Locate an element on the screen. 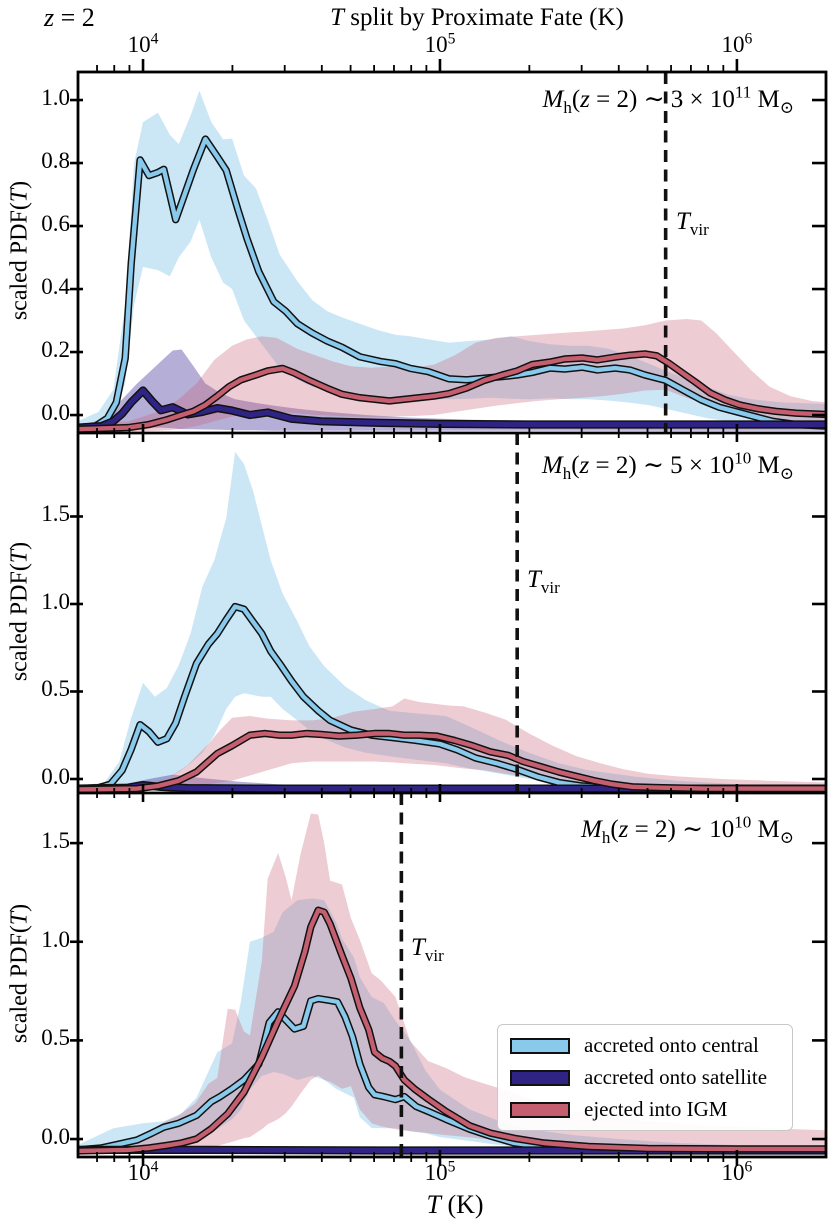 This screenshot has height=1225, width=830. x-tick-label-bottom: 10⁴ is located at coordinates (143, 1171).